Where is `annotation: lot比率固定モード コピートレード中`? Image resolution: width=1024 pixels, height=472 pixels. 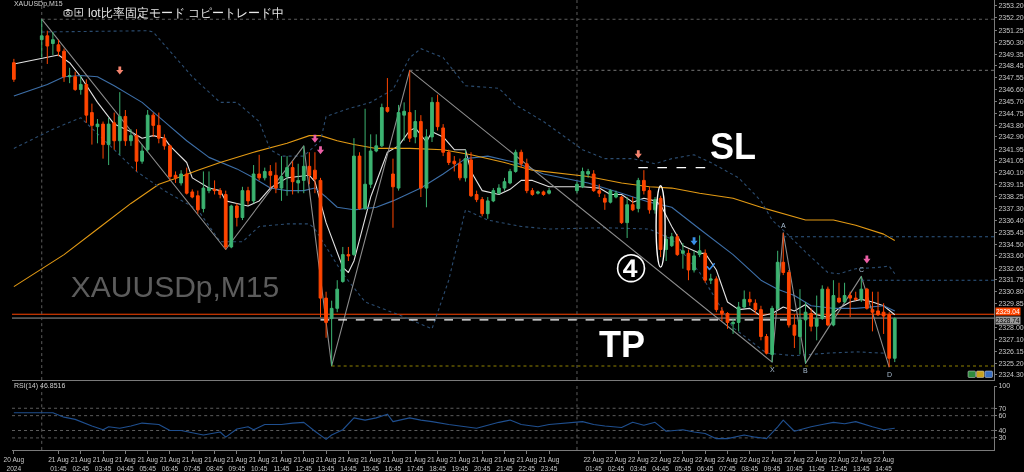 annotation: lot比率固定モード コピートレード中 is located at coordinates (186, 13).